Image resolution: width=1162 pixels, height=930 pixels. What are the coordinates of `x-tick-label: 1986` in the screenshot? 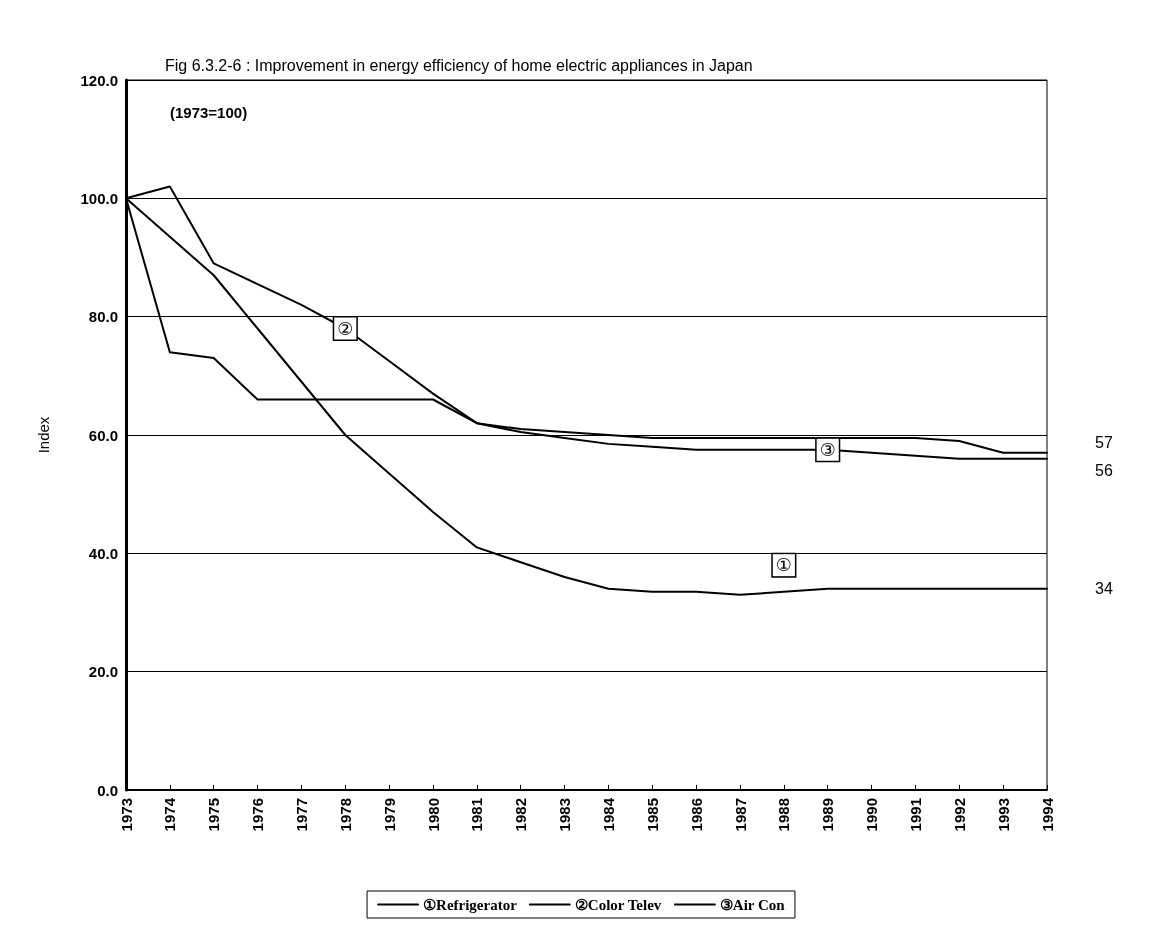 It's located at (696, 815).